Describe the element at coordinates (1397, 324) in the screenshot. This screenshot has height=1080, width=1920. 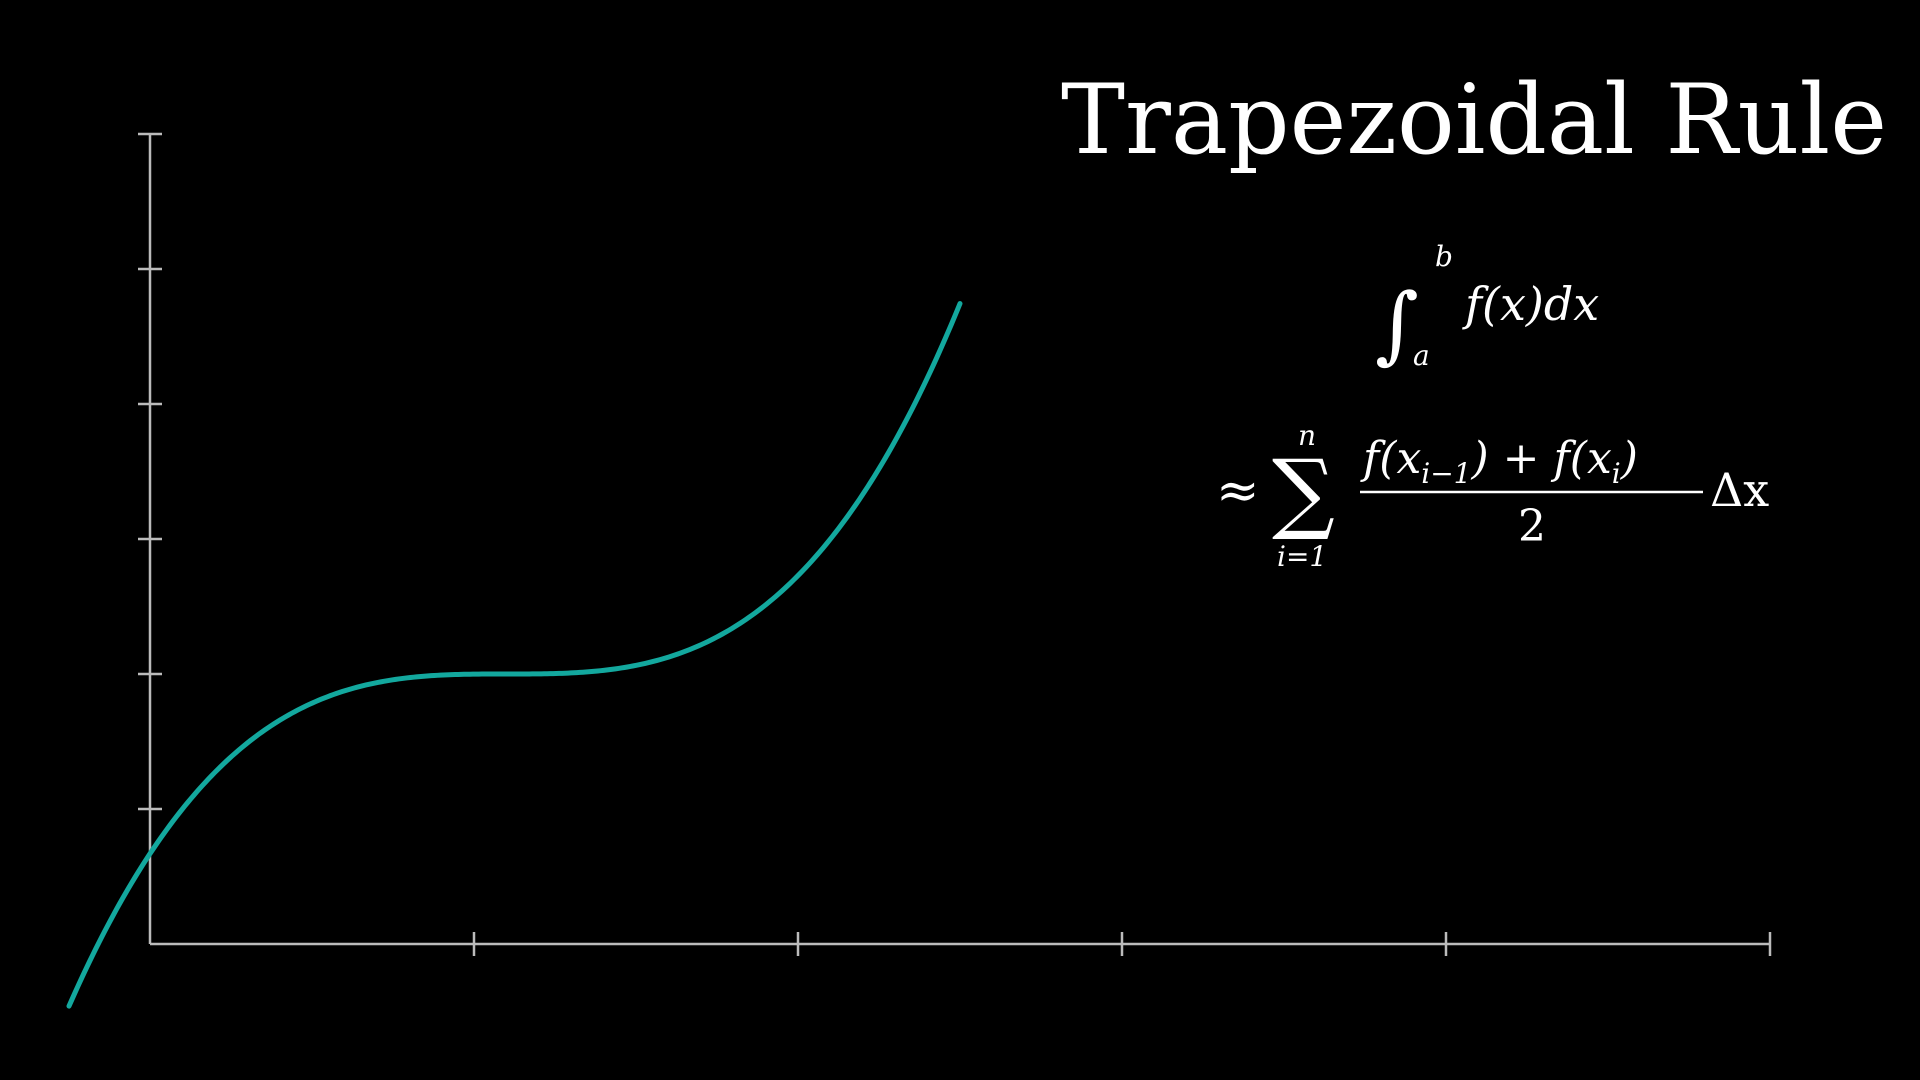
I see `integral-sign: ∫` at that location.